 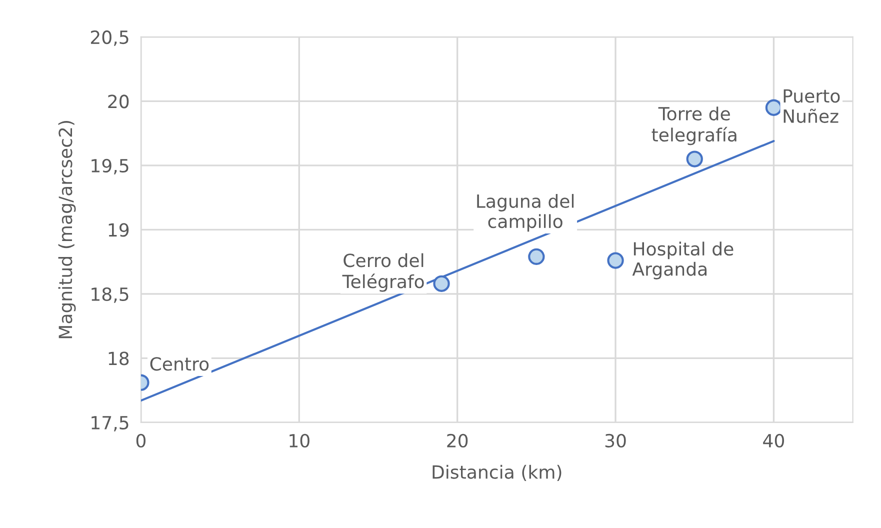 What do you see at coordinates (67, 229) in the screenshot?
I see `y-axis-title: Magnitud (mag/arcsec2)` at bounding box center [67, 229].